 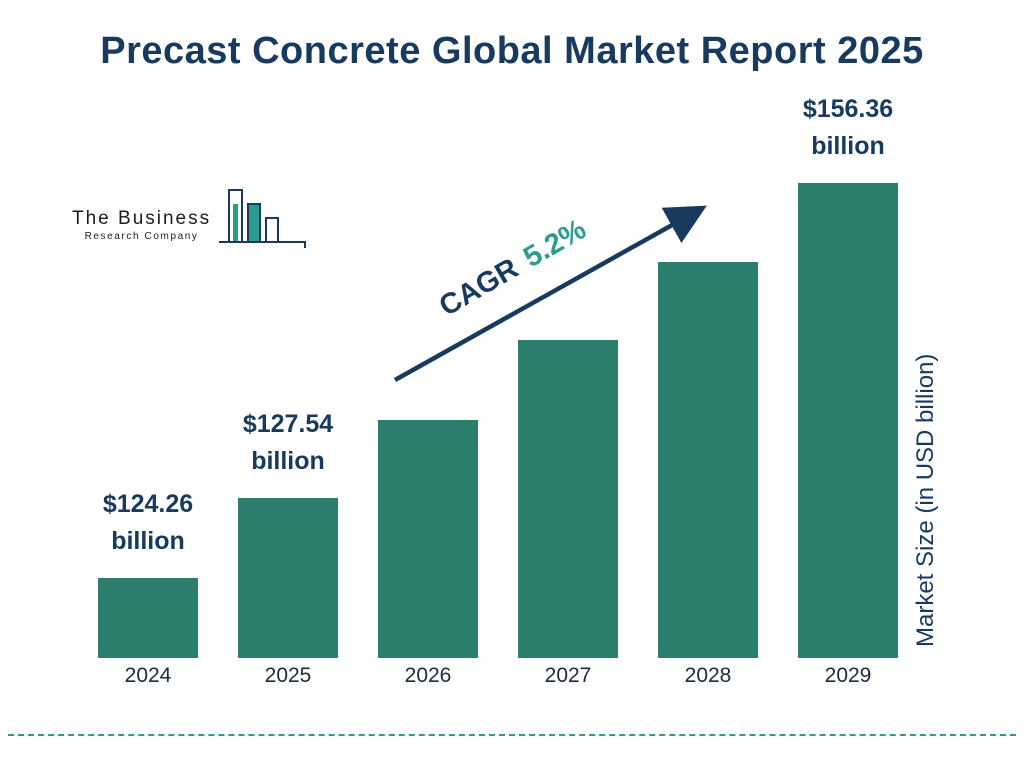 I want to click on bar-2024, so click(x=148, y=618).